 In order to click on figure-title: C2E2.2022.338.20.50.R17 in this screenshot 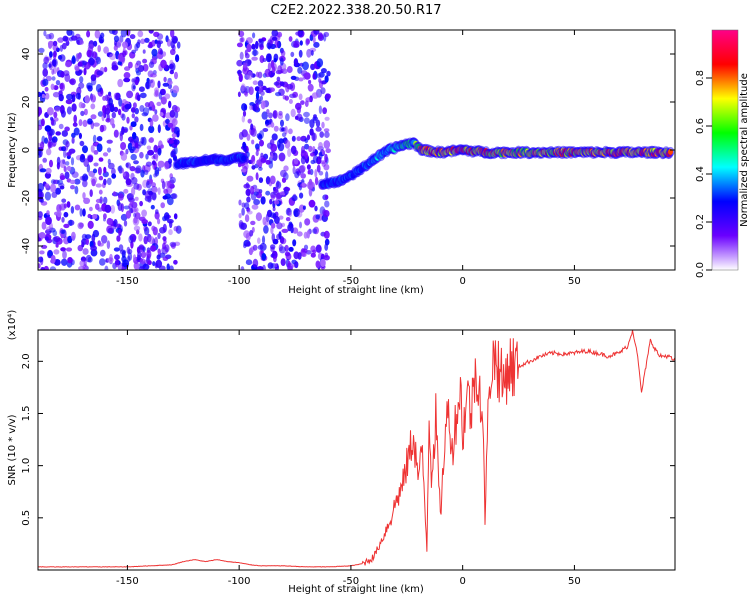, I will do `click(355, 10)`.